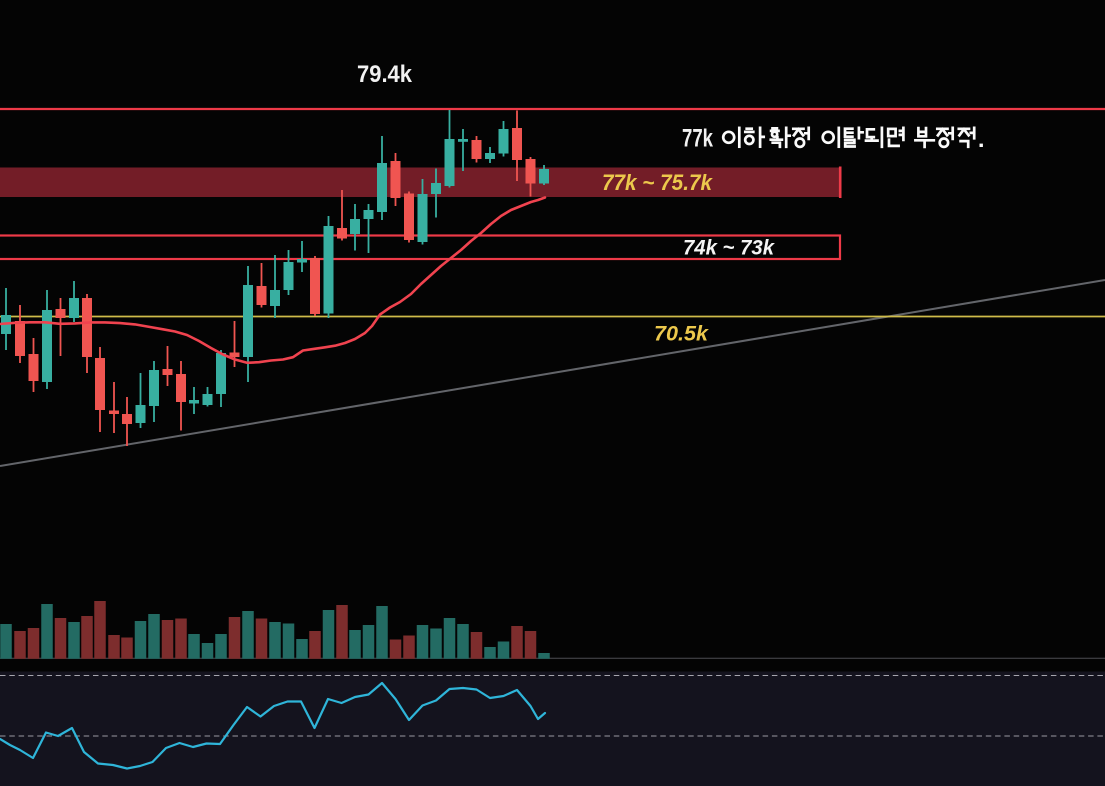 This screenshot has height=786, width=1105. I want to click on svg-text: 77k ~ 75.7k, so click(658, 182).